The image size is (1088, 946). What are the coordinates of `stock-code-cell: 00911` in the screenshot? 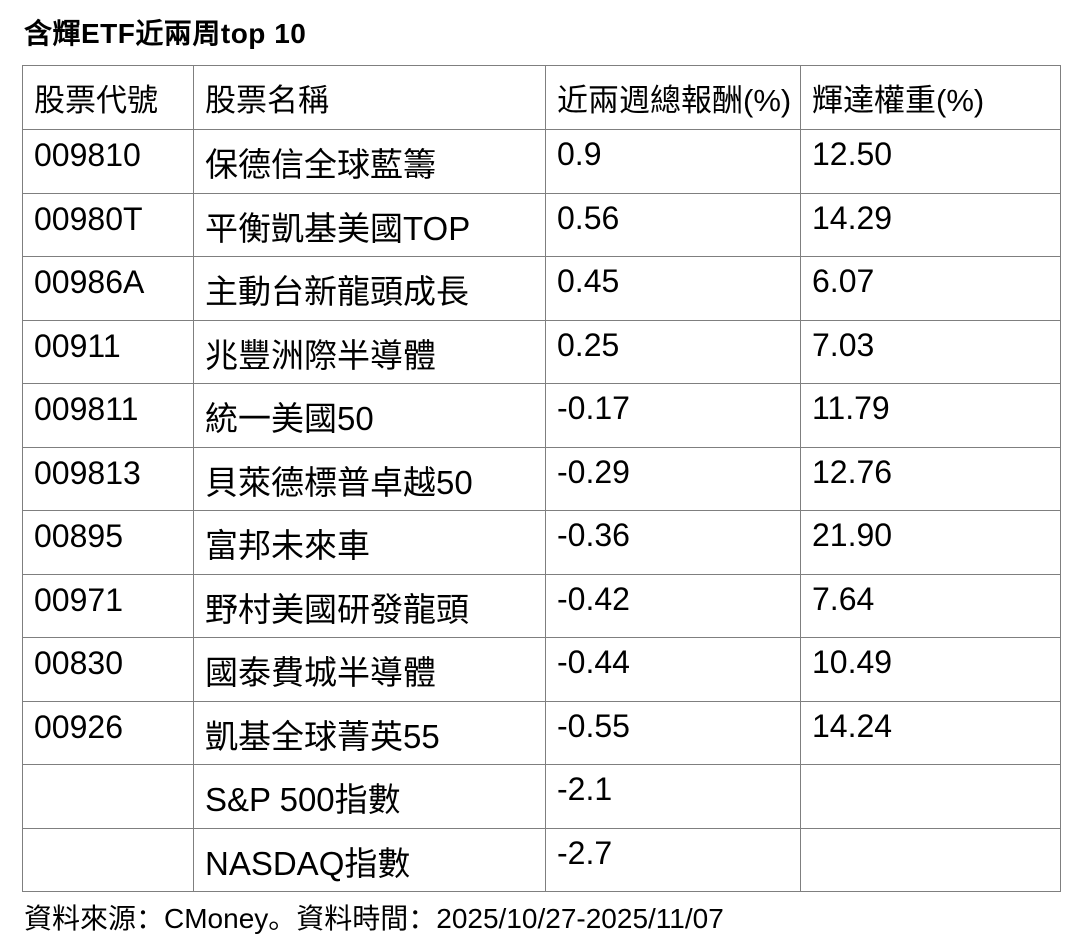 It's located at (108, 351).